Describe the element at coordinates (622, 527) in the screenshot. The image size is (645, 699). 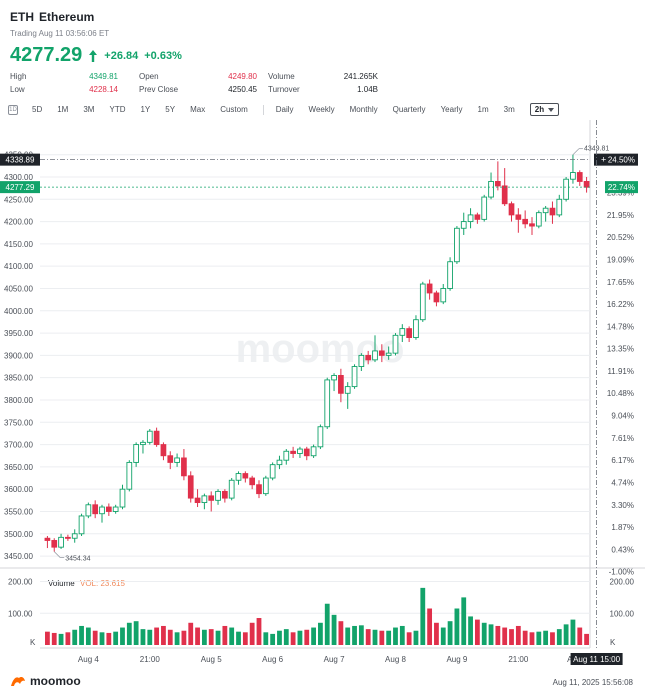
I see `pct-tick-label: 1.87%` at that location.